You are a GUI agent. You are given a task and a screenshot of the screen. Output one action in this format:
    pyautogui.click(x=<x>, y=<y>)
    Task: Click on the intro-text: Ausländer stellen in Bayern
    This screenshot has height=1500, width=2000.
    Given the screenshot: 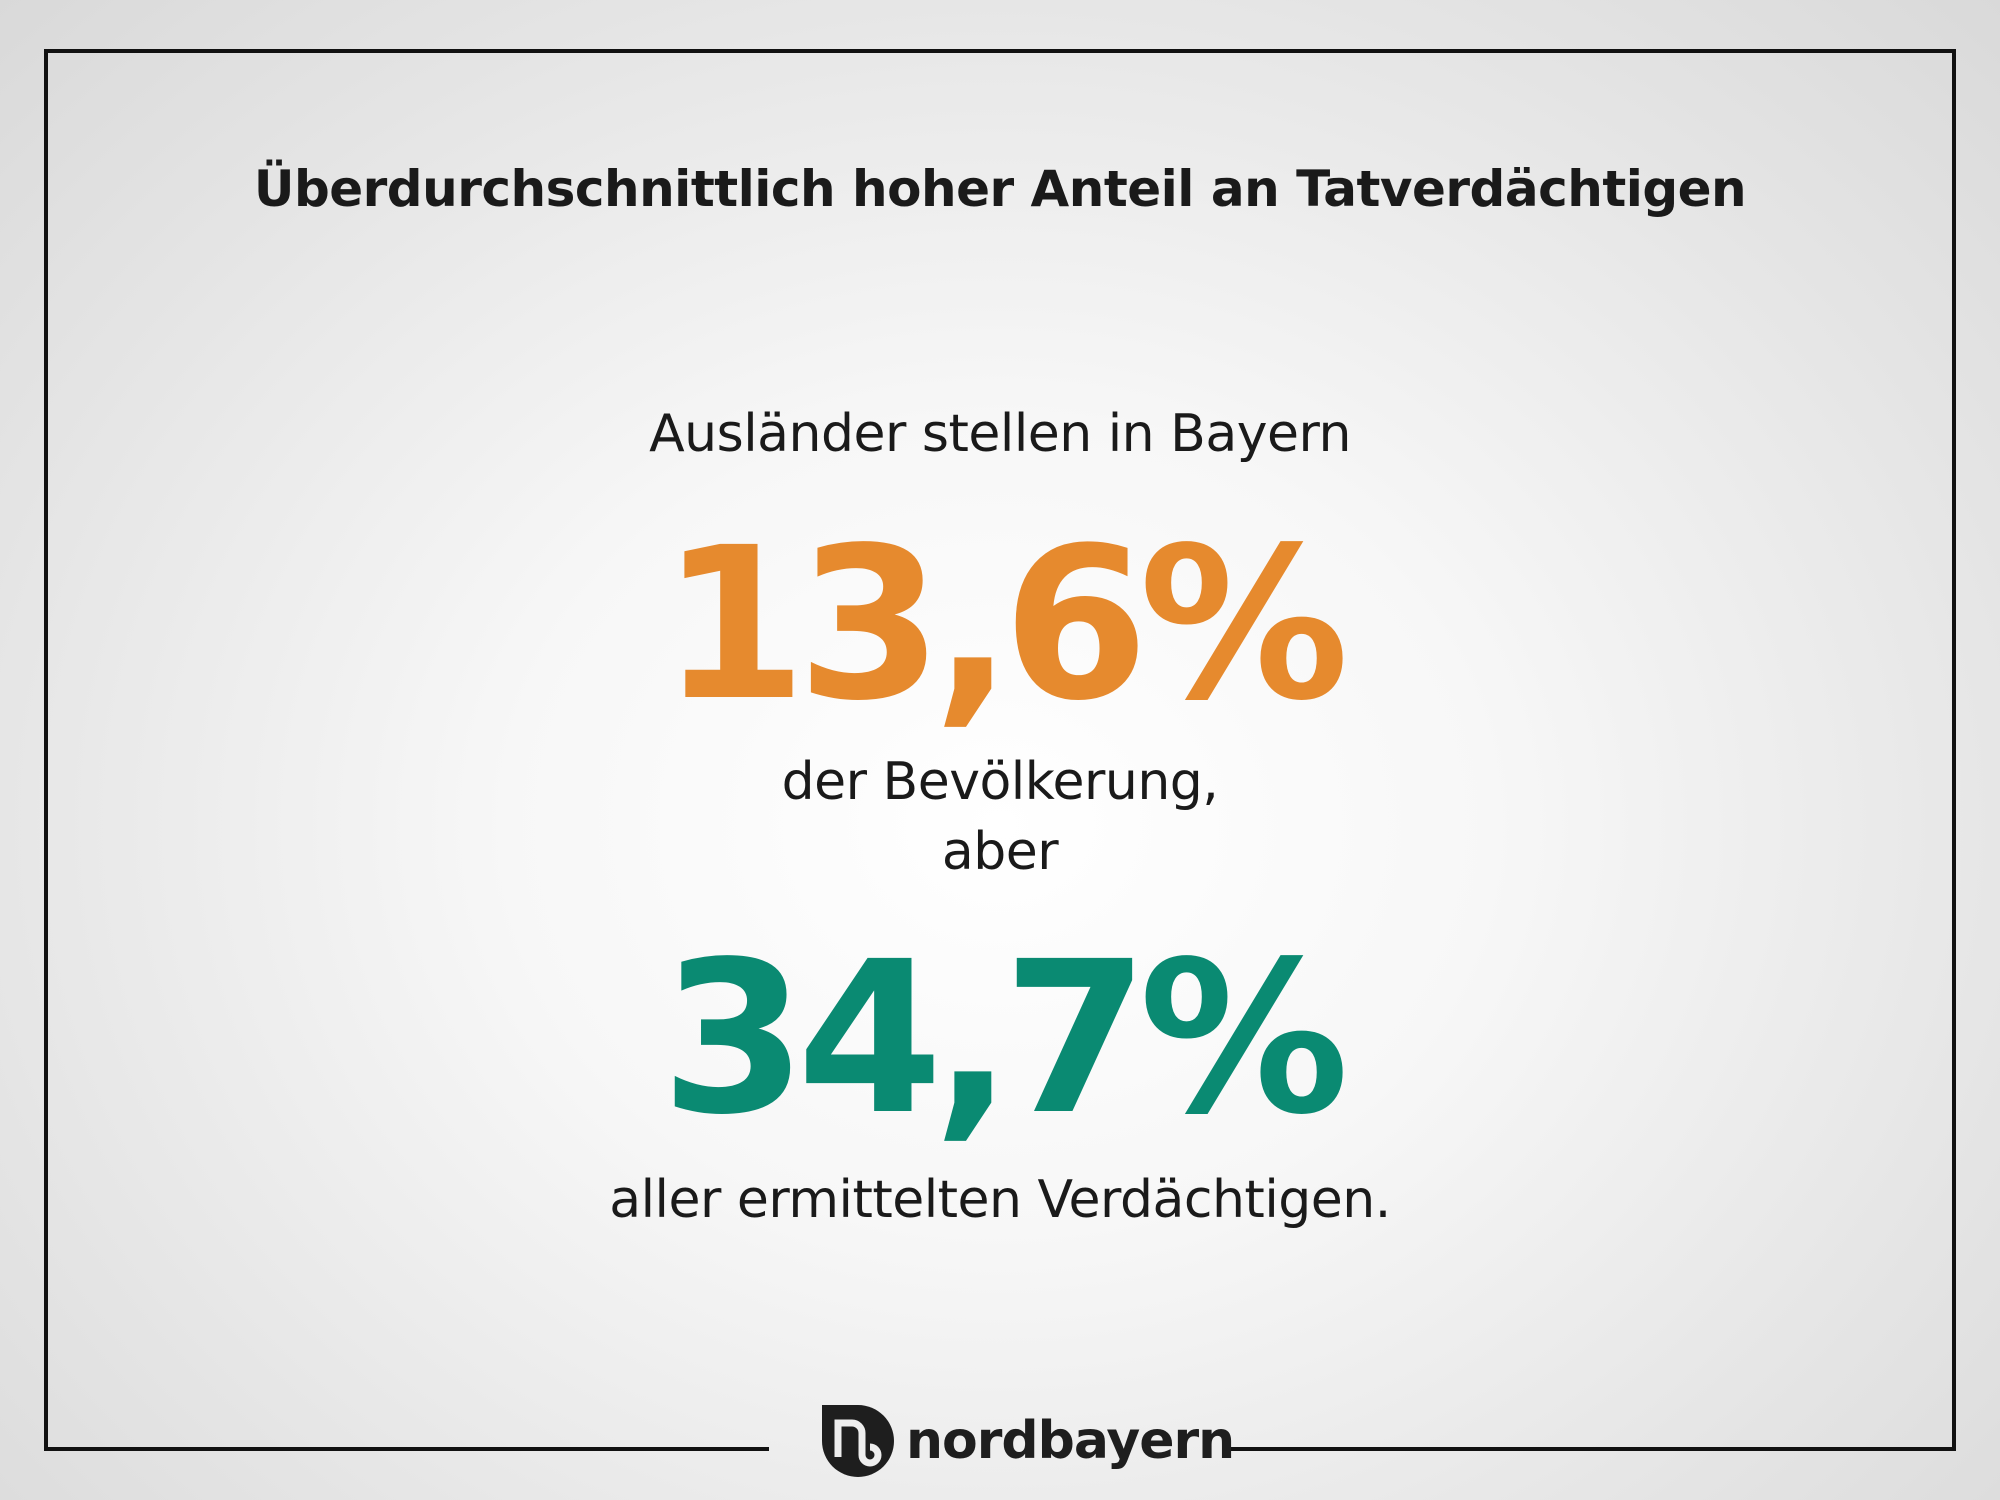 What is the action you would take?
    pyautogui.click(x=1000, y=434)
    